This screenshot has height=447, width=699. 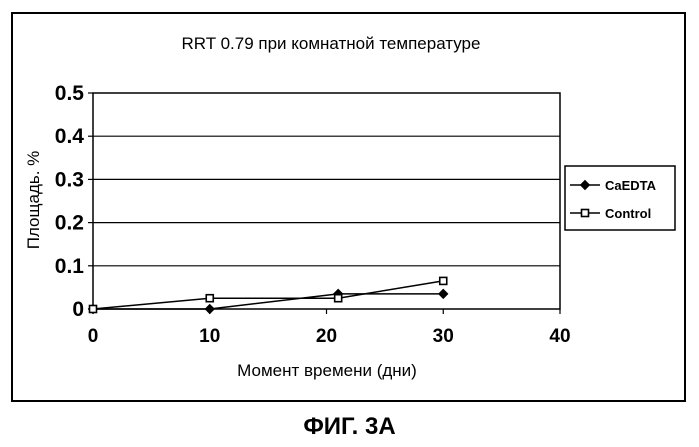 I want to click on series-line-control, so click(x=268, y=295).